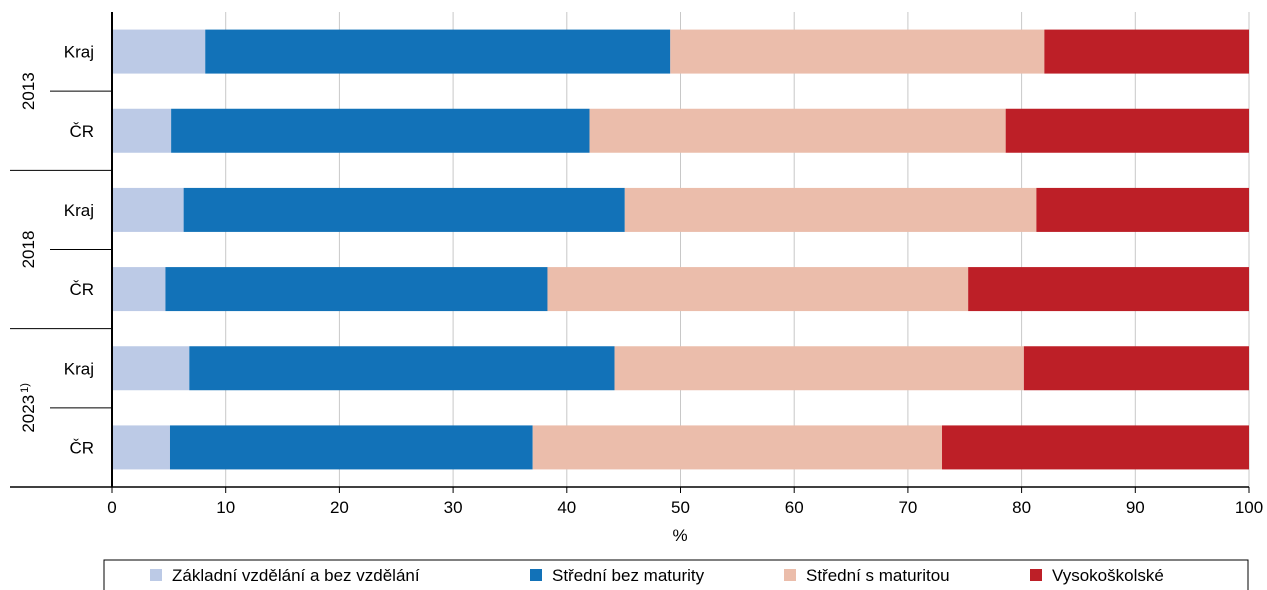 This screenshot has height=590, width=1267. Describe the element at coordinates (679, 535) in the screenshot. I see `x-axis-label: %` at that location.